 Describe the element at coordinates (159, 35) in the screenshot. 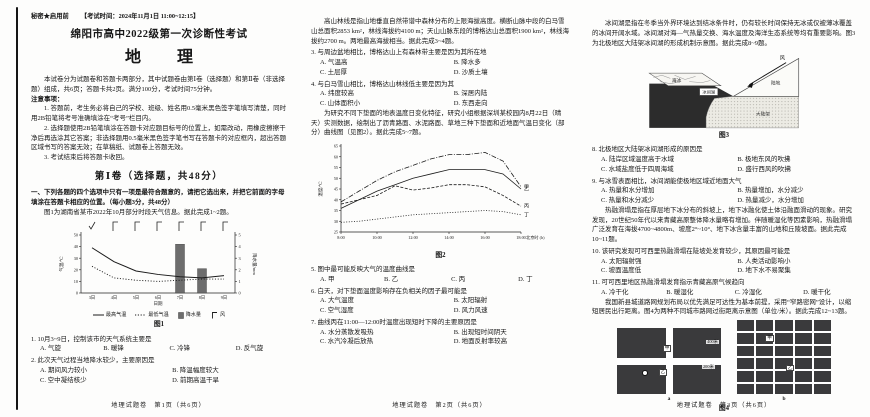

I see `exam-title: 绵阳市高中2022级第一次诊断性考试` at that location.